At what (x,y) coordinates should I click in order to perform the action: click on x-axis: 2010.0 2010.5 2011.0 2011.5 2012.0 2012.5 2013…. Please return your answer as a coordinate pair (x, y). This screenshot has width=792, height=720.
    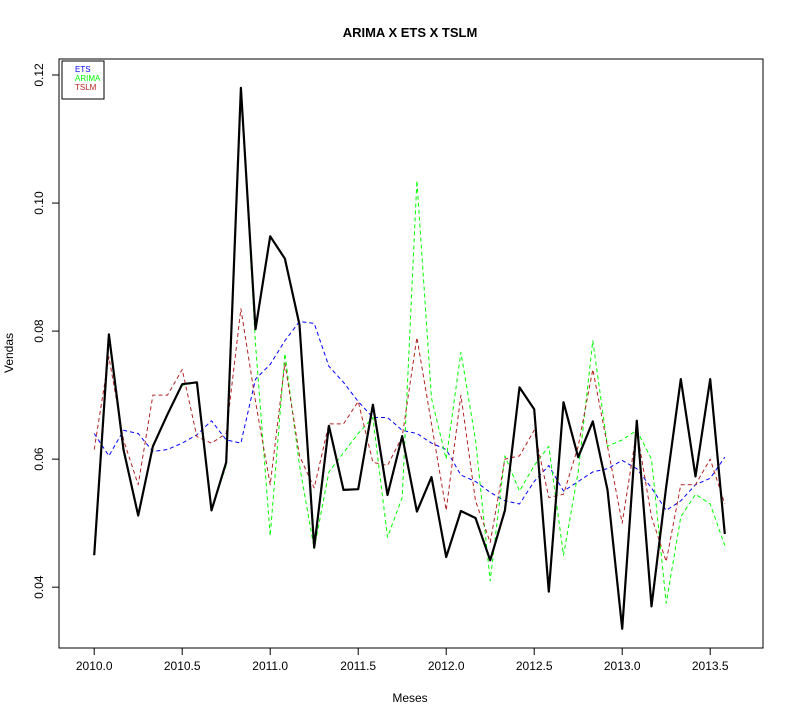
    Looking at the image, I should click on (402, 660).